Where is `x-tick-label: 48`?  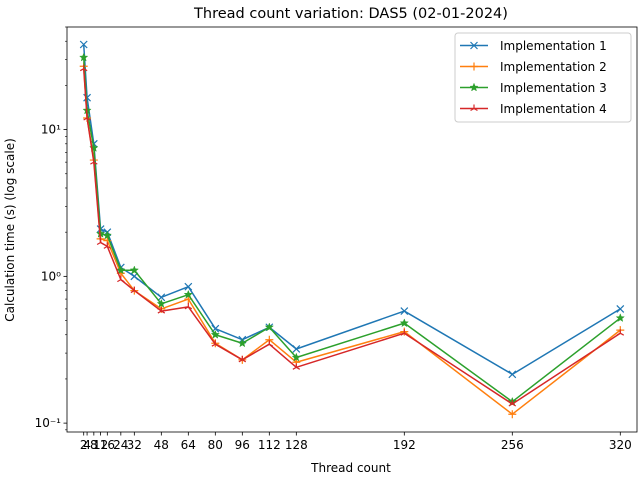
x-tick-label: 48 is located at coordinates (161, 445).